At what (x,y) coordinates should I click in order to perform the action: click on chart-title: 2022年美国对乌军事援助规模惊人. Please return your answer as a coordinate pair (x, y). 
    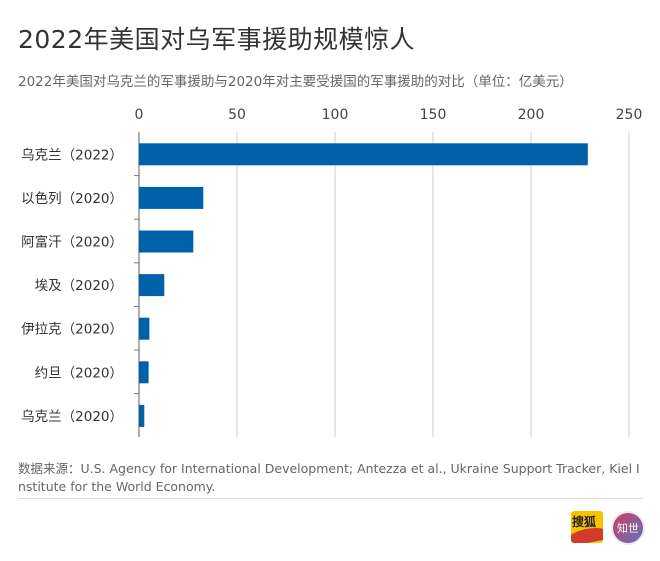
    Looking at the image, I should click on (217, 39).